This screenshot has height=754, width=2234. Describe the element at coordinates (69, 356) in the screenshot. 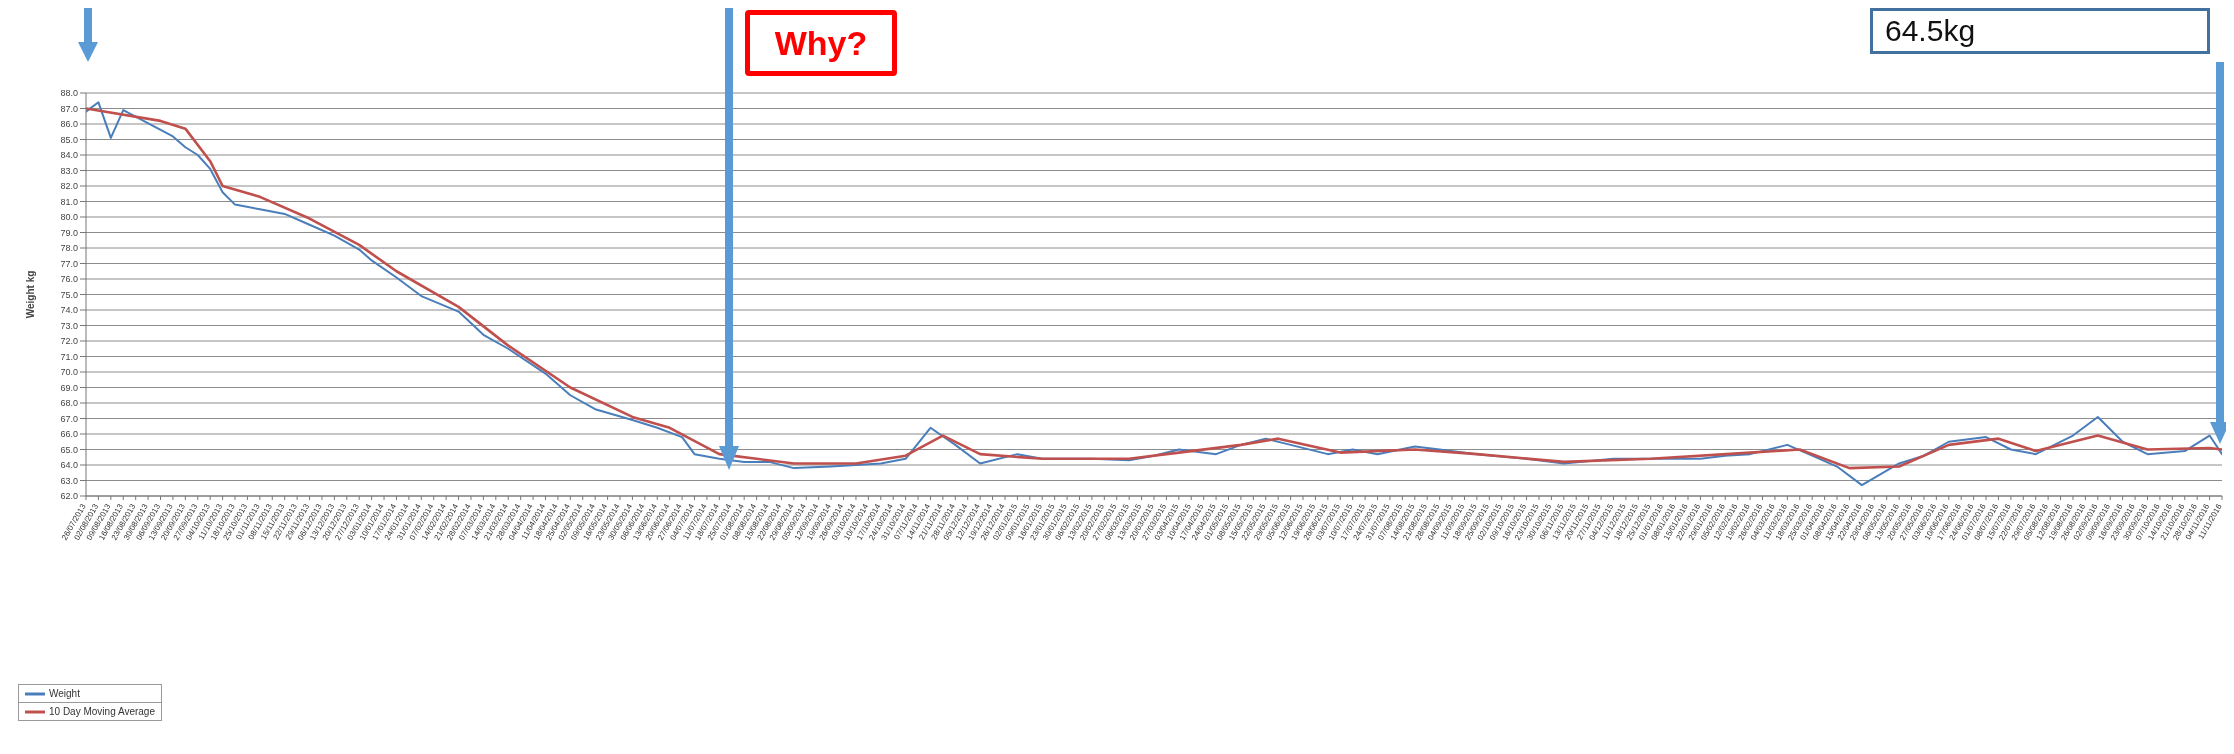

I see `y-tick-label: 71.0` at that location.